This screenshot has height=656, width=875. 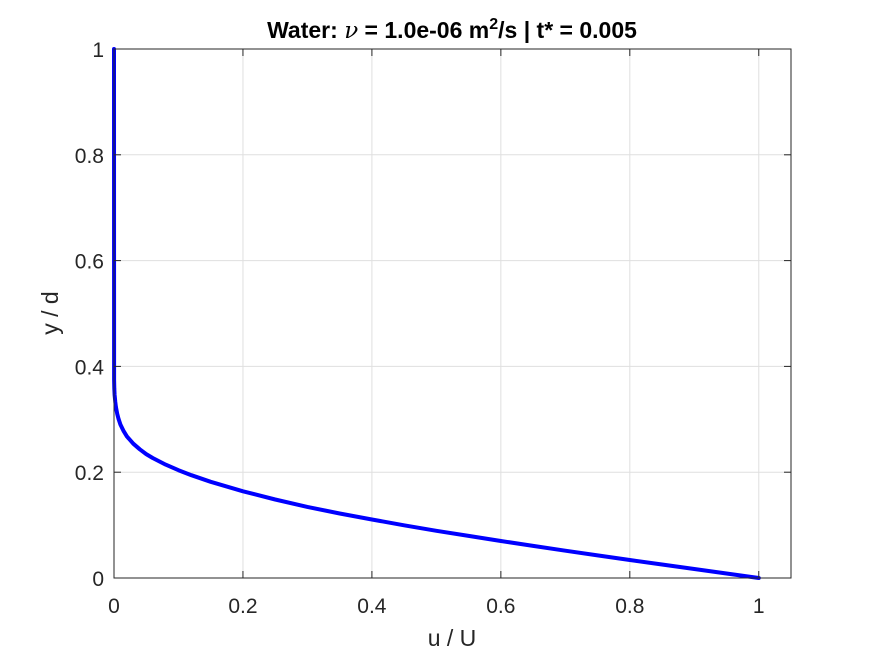 I want to click on title-middle: = 1.0e-06 m, so click(x=423, y=30).